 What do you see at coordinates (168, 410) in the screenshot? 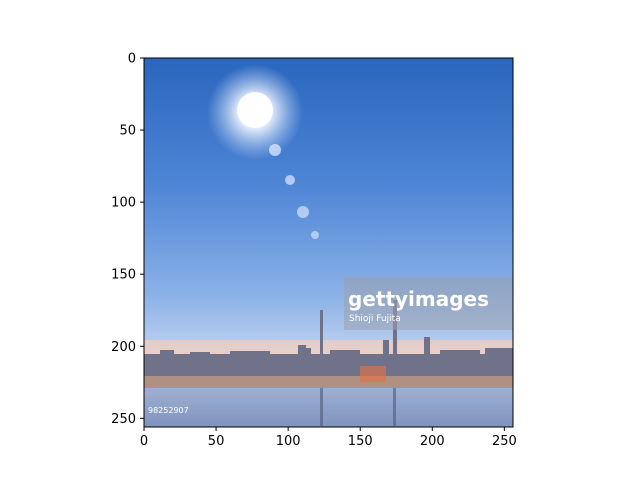
I see `corner-id: 98252907` at bounding box center [168, 410].